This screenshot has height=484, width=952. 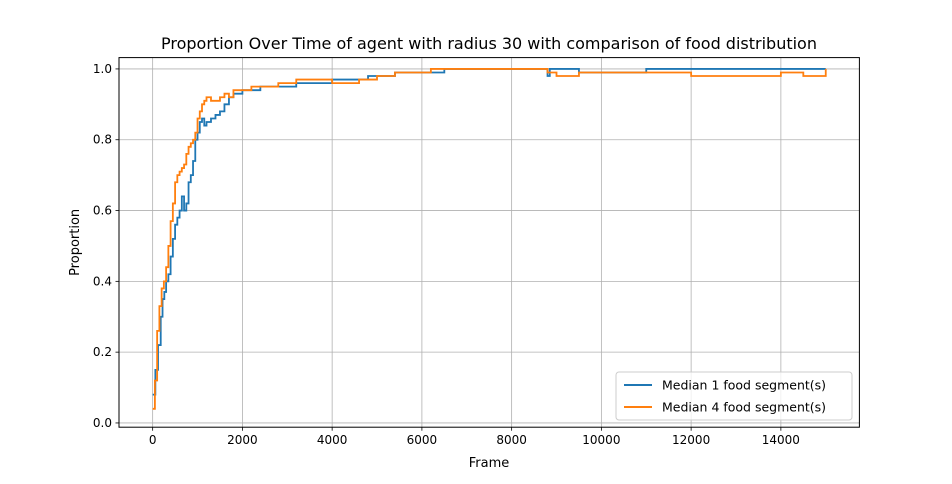 I want to click on x-tick-label: 6000, so click(x=422, y=440).